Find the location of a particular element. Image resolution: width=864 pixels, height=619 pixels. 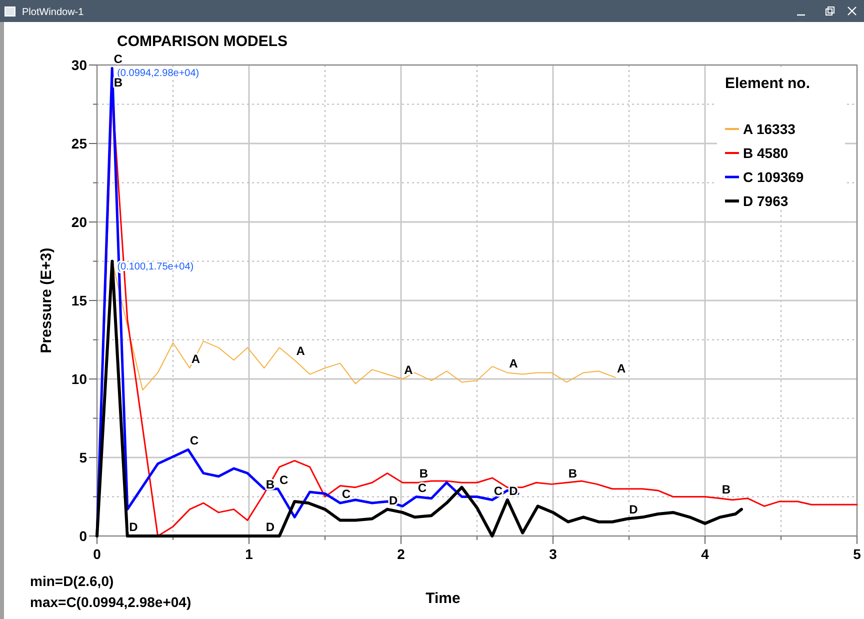

y-tick-label: 30 is located at coordinates (79, 65).